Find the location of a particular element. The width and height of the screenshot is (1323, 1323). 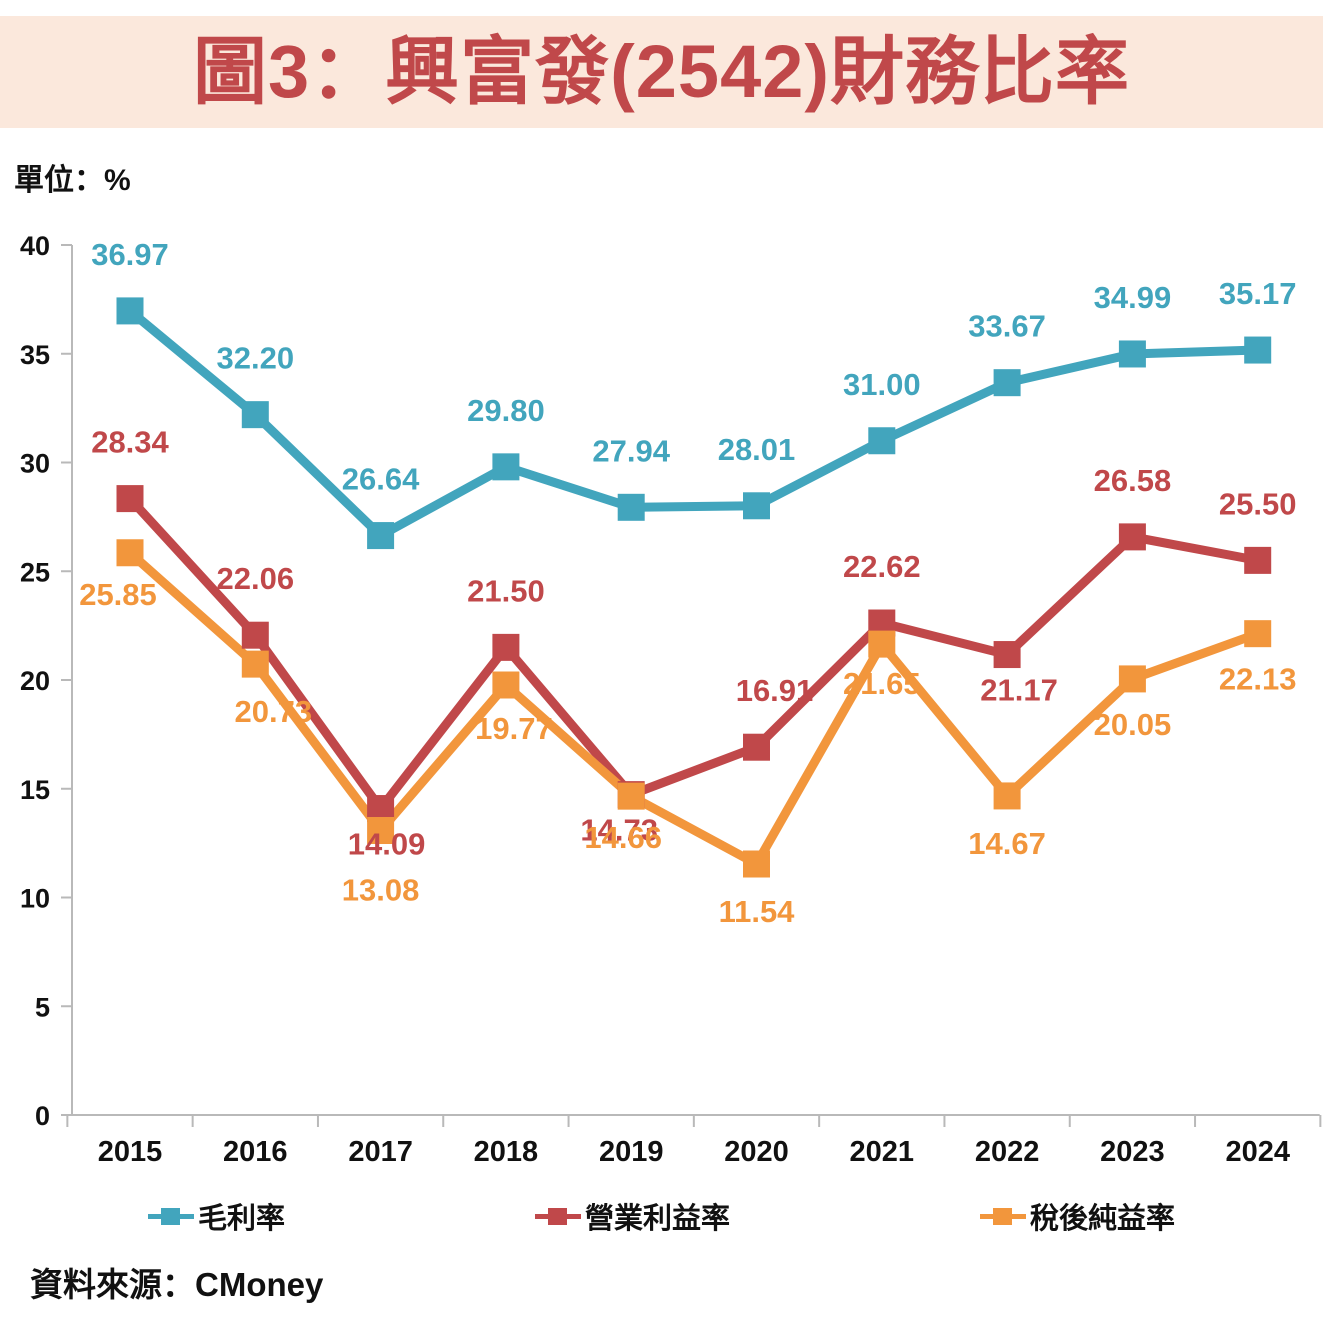

x-axis-tick-label: 2017 is located at coordinates (380, 1152).